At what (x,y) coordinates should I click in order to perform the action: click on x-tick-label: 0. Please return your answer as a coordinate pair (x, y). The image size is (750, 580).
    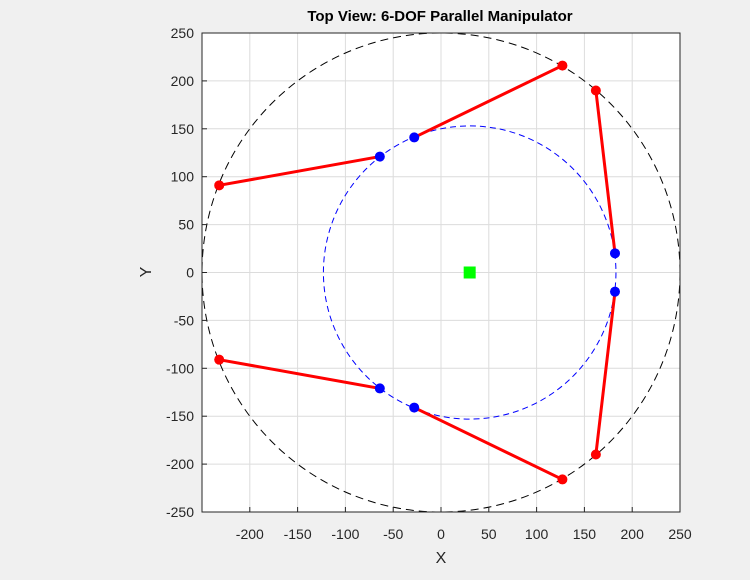
    Looking at the image, I should click on (441, 534).